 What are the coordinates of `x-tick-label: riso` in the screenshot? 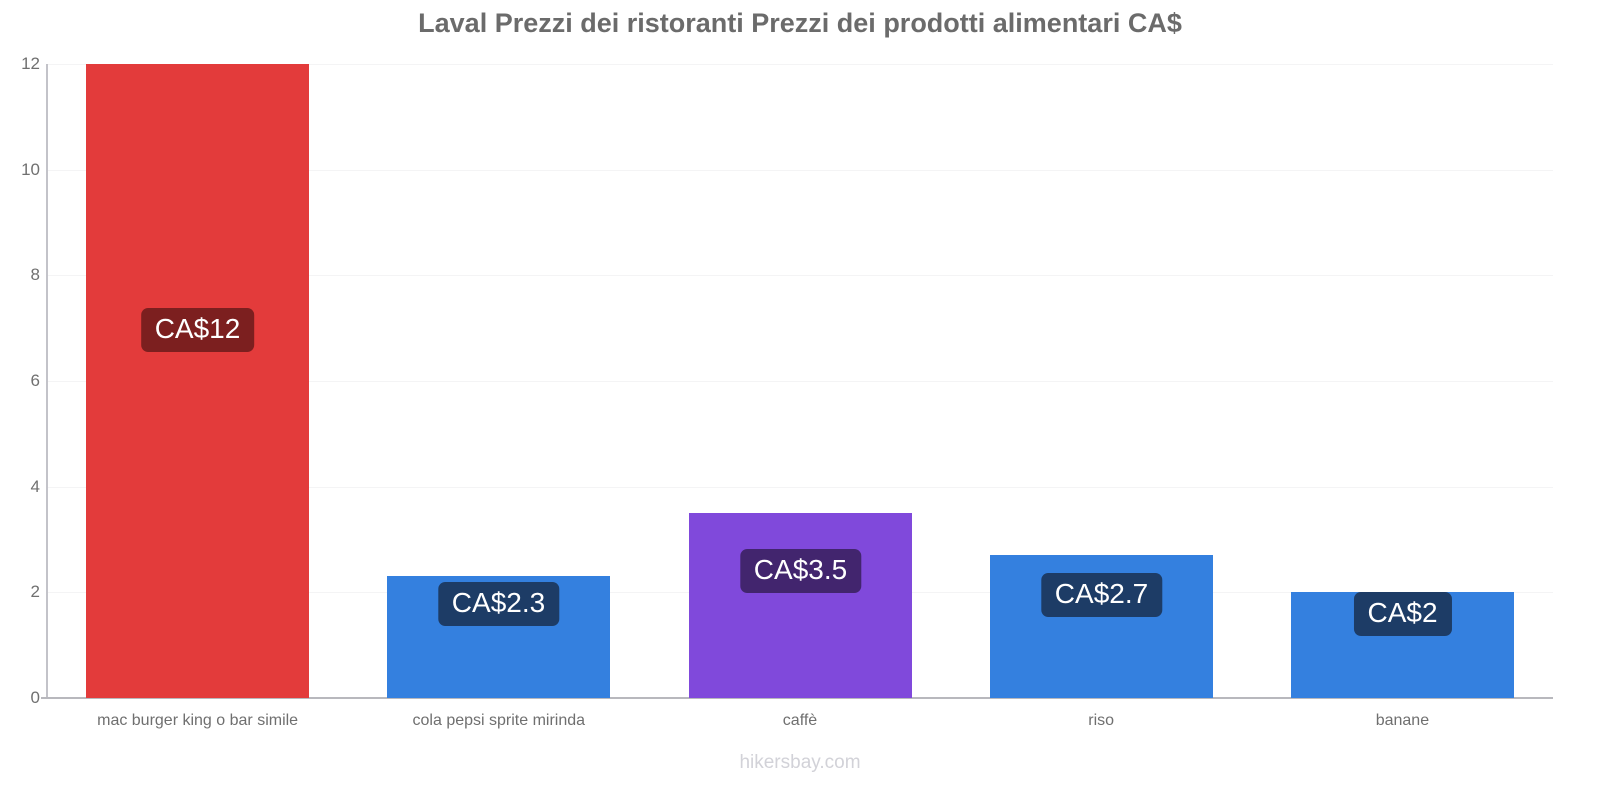 It's located at (1101, 720).